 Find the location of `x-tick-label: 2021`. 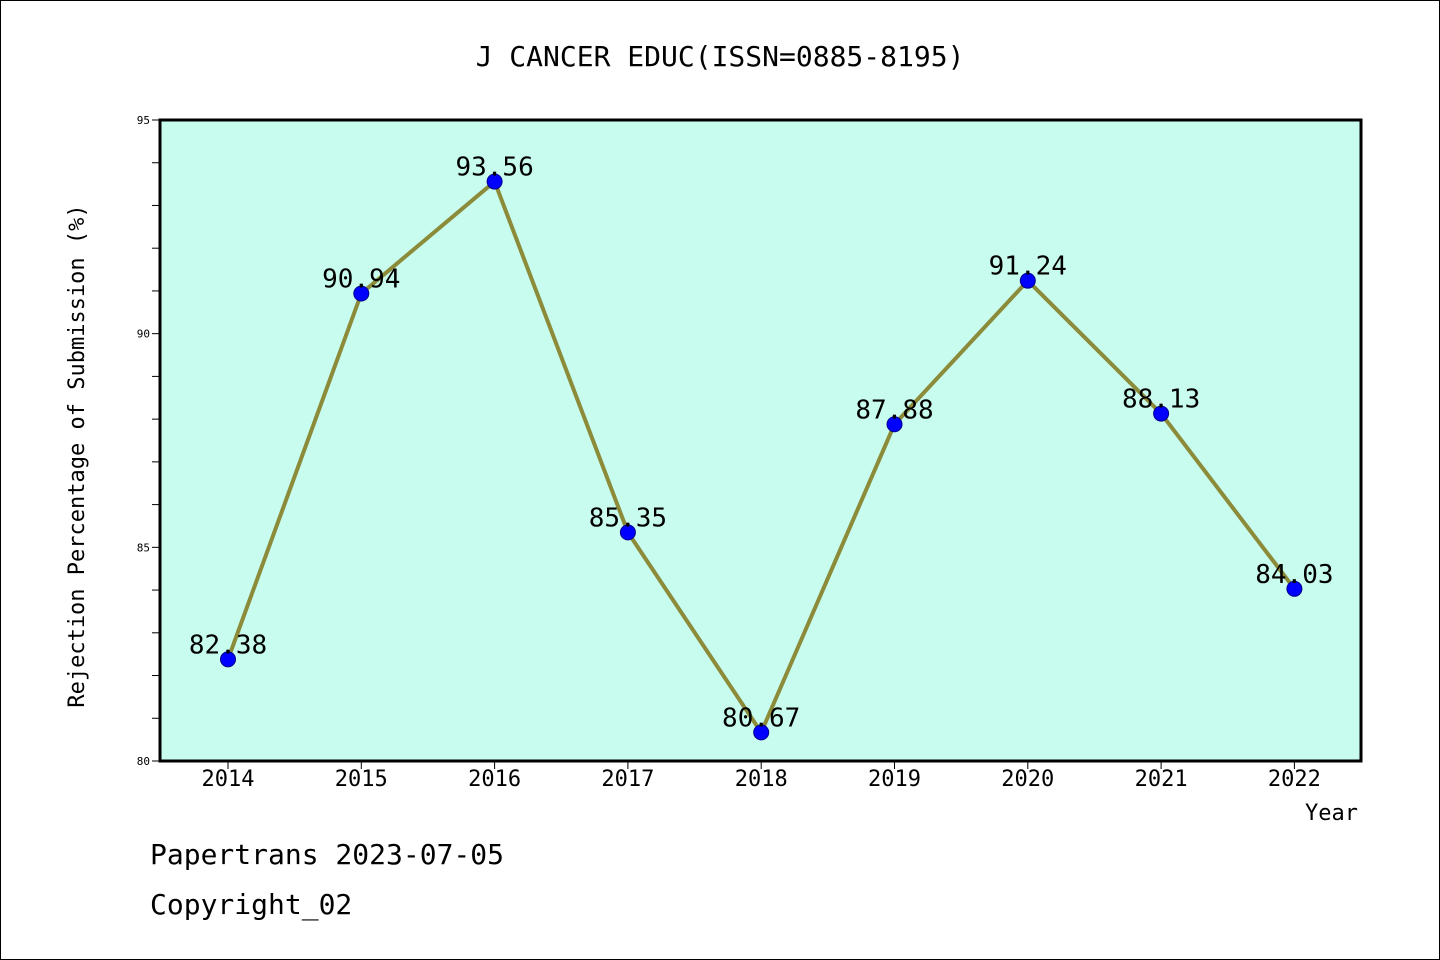

x-tick-label: 2021 is located at coordinates (1161, 779).